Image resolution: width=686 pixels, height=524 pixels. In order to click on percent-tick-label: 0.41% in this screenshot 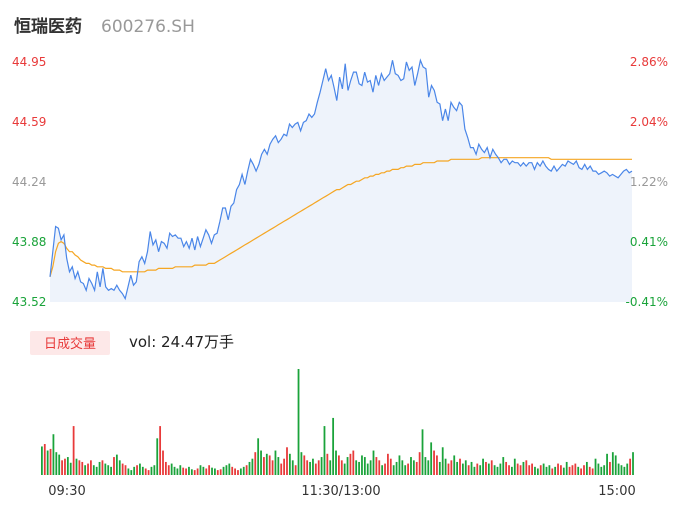, I will do `click(649, 242)`.